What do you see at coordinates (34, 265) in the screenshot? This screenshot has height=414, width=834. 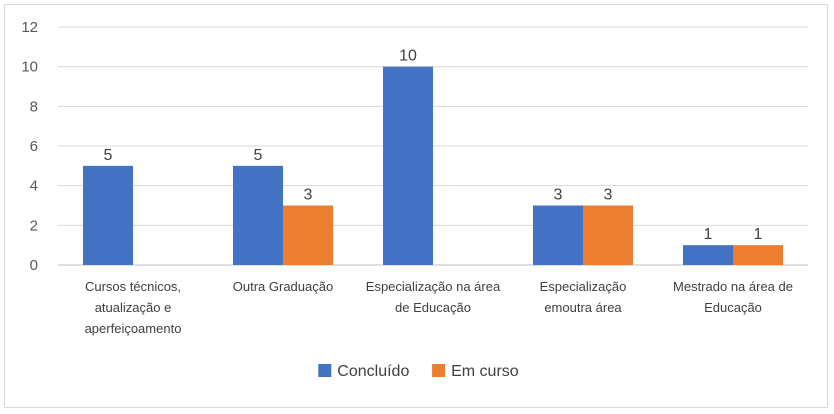 I see `y-tick-label: 0` at bounding box center [34, 265].